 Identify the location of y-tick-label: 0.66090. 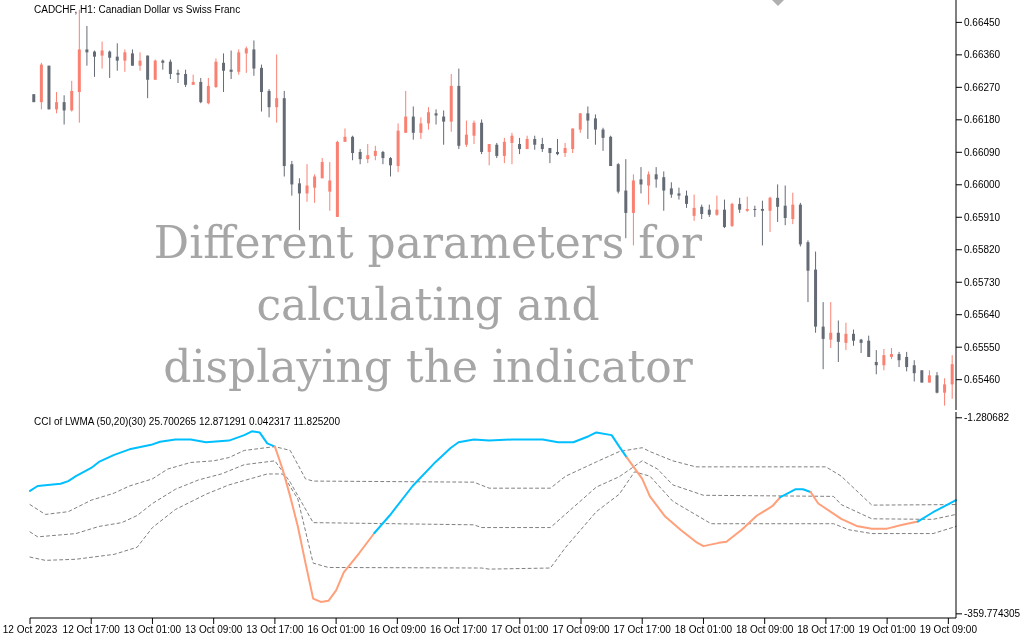
(982, 152).